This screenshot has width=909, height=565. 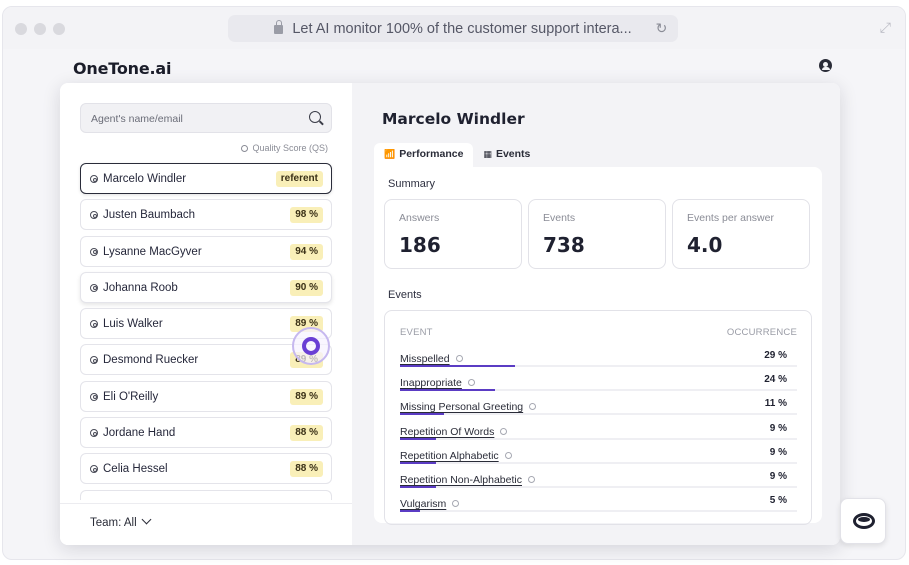 What do you see at coordinates (419, 218) in the screenshot?
I see `stat-label: Answers` at bounding box center [419, 218].